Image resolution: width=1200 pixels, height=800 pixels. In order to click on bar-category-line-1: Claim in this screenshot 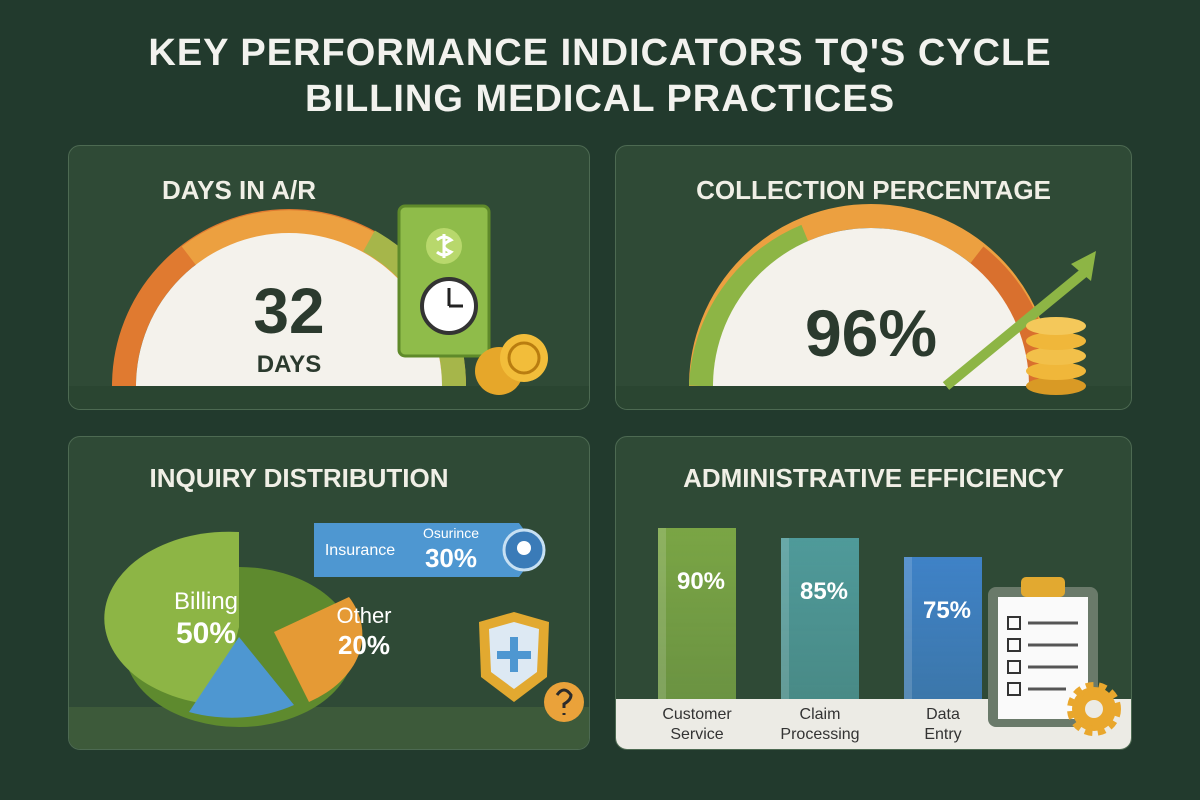, I will do `click(820, 714)`.